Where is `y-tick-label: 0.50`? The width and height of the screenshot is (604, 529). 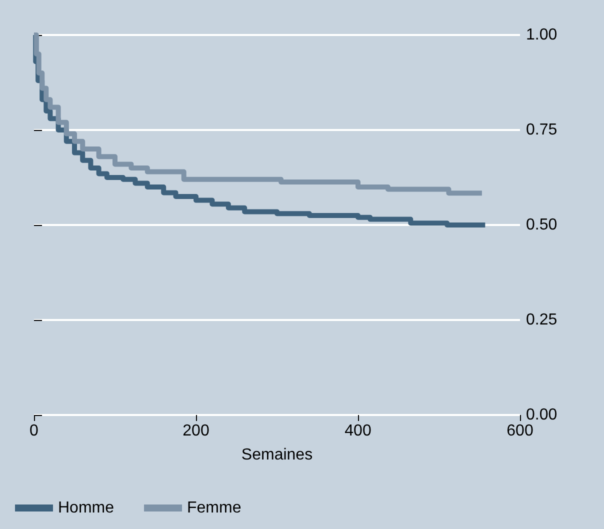 y-tick-label: 0.50 is located at coordinates (542, 225).